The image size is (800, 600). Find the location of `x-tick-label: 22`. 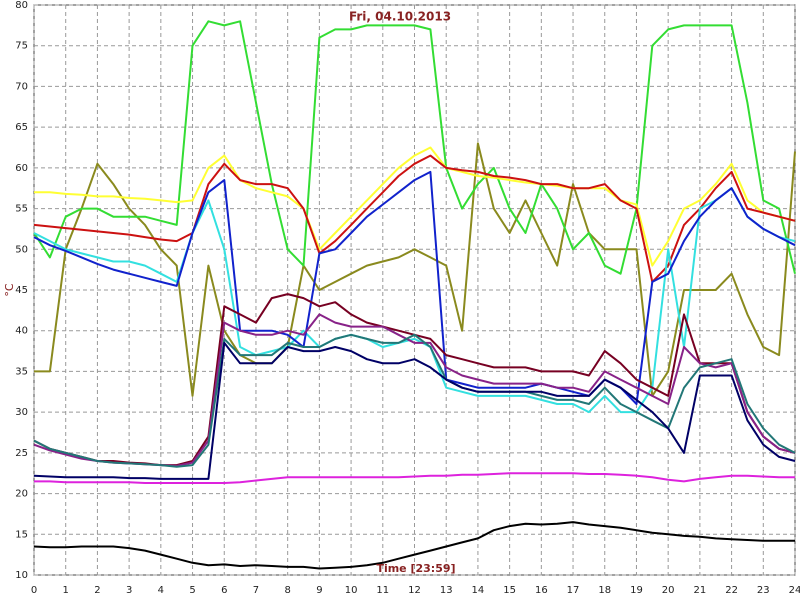

x-tick-label: 22 is located at coordinates (731, 590).